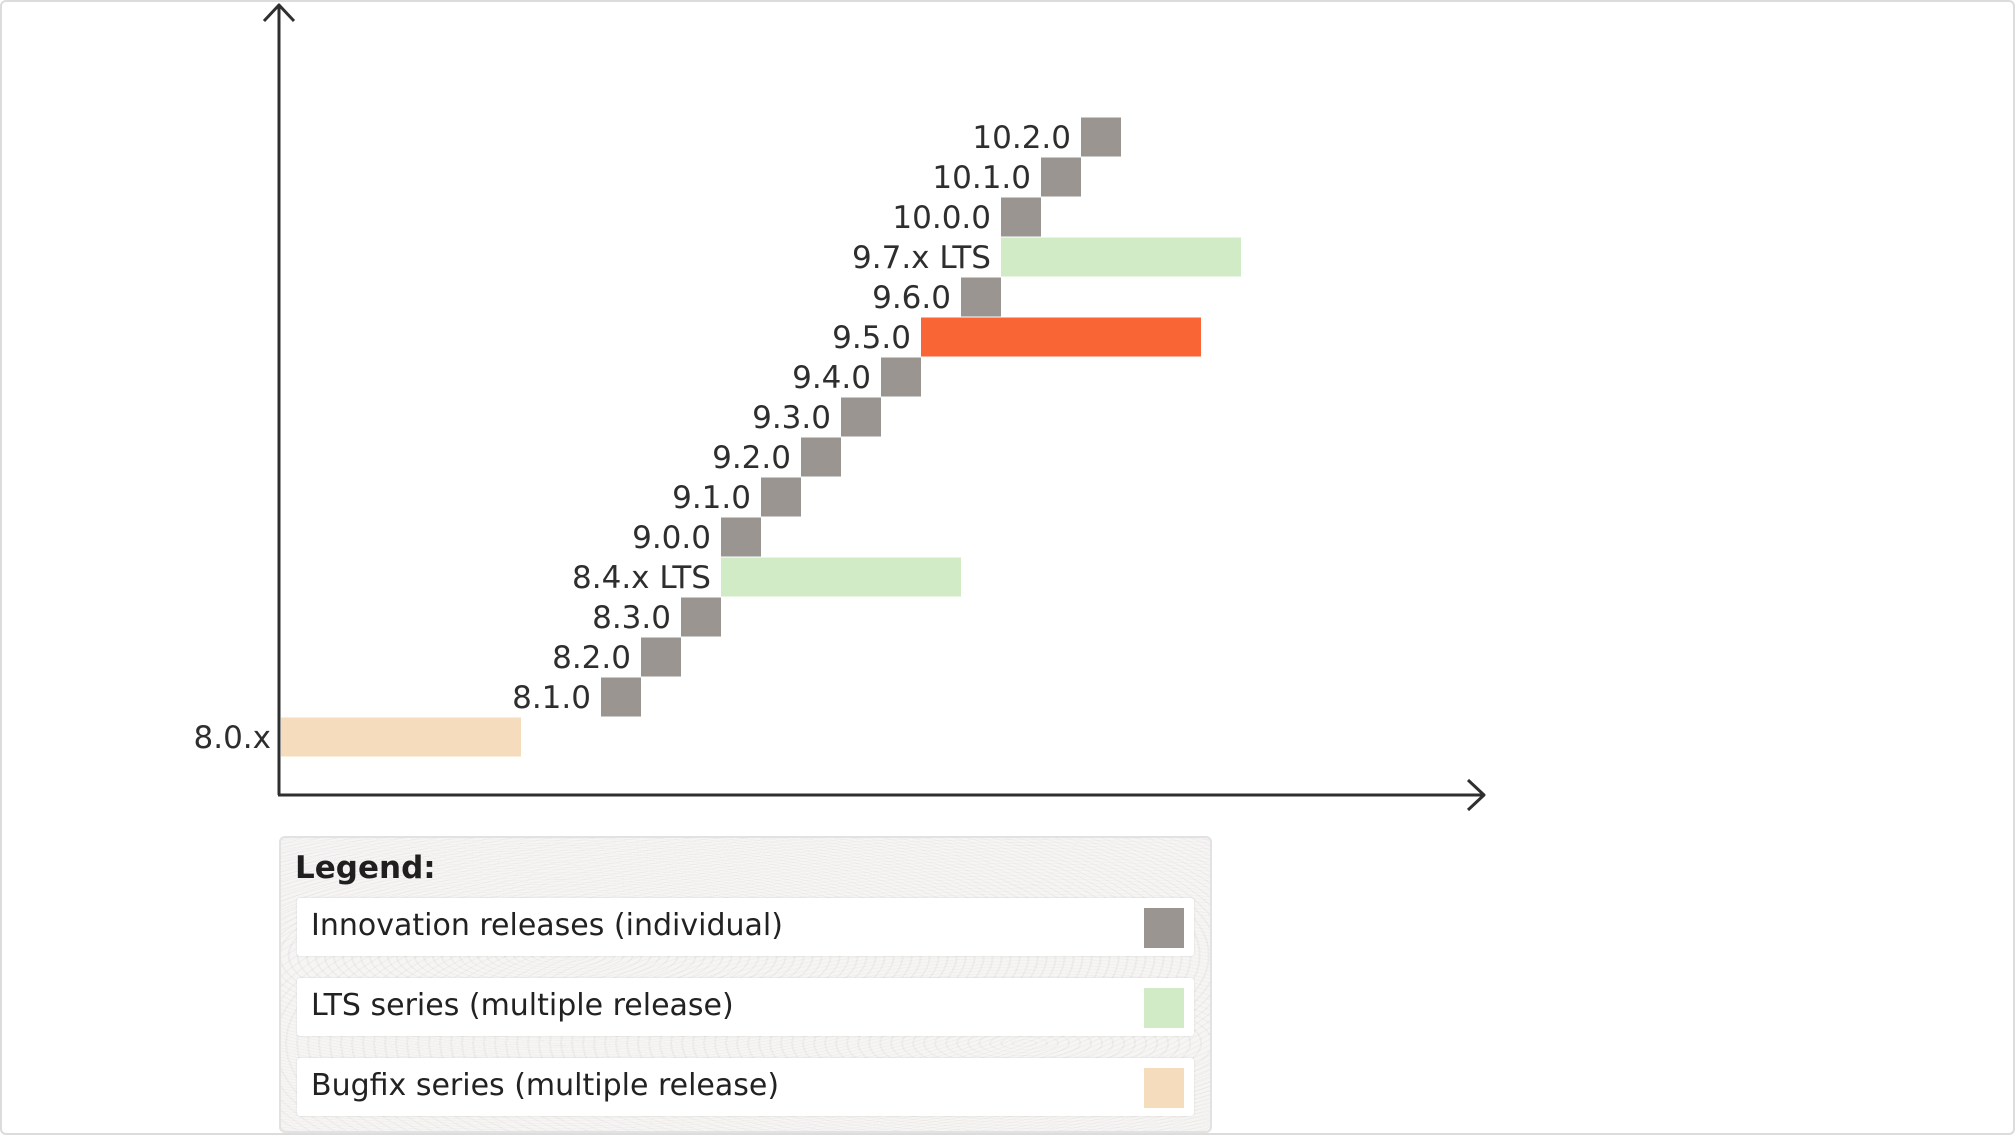 The image size is (2015, 1135). What do you see at coordinates (831, 378) in the screenshot?
I see `label-9-4-0: 9.4.0` at bounding box center [831, 378].